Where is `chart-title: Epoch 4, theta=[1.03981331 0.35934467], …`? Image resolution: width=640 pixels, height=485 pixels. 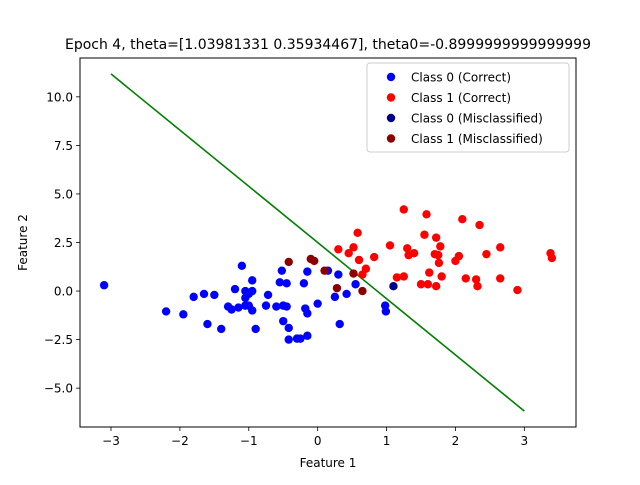
chart-title: Epoch 4, theta=[1.03981331 0.35934467], … is located at coordinates (328, 45).